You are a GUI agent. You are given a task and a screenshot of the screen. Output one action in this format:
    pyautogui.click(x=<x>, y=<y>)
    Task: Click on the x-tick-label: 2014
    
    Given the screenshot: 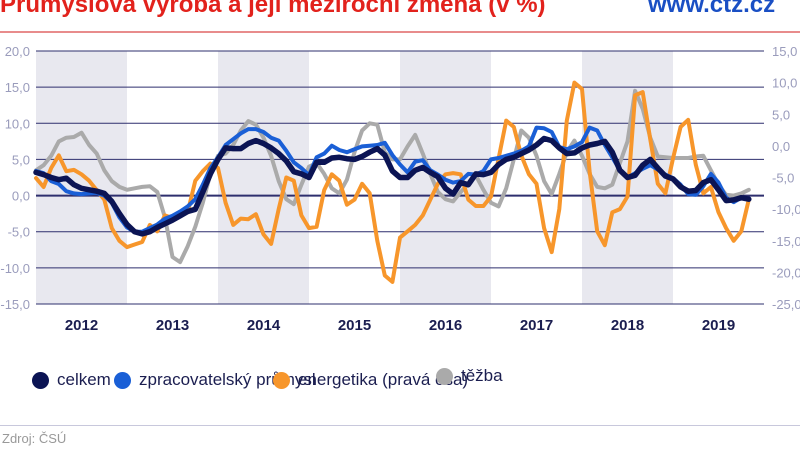 What is the action you would take?
    pyautogui.click(x=264, y=325)
    